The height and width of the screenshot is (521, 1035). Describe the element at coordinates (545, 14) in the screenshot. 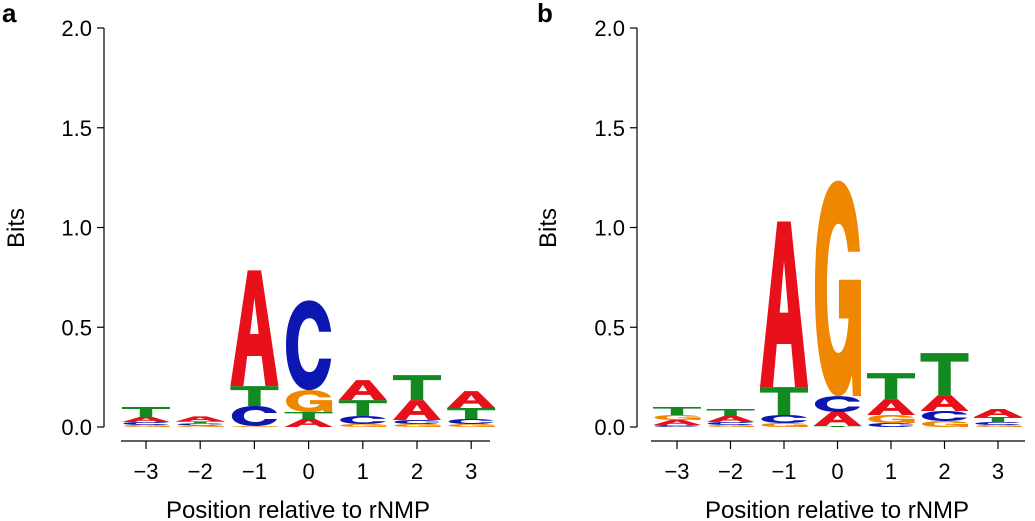

I see `panel-label-b: b` at that location.